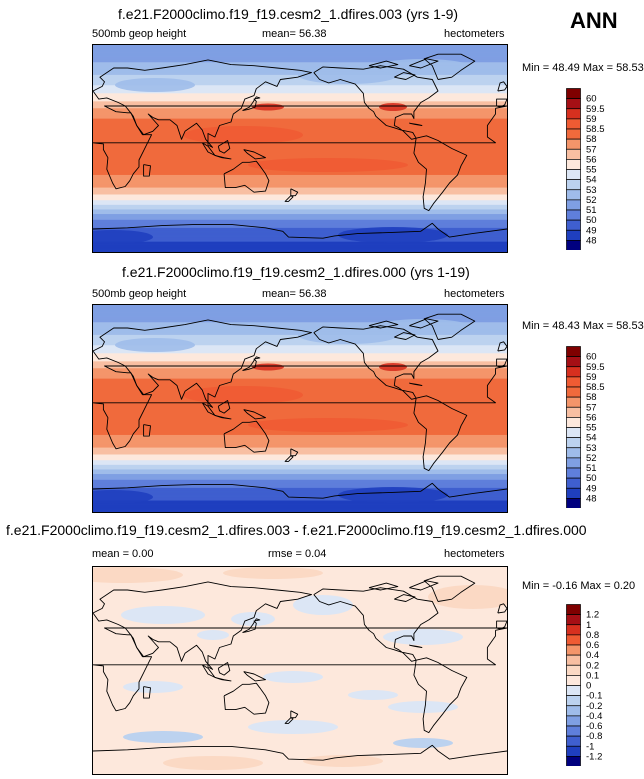 The image size is (644, 779). I want to click on colorbar-tick-label: 57, so click(591, 407).